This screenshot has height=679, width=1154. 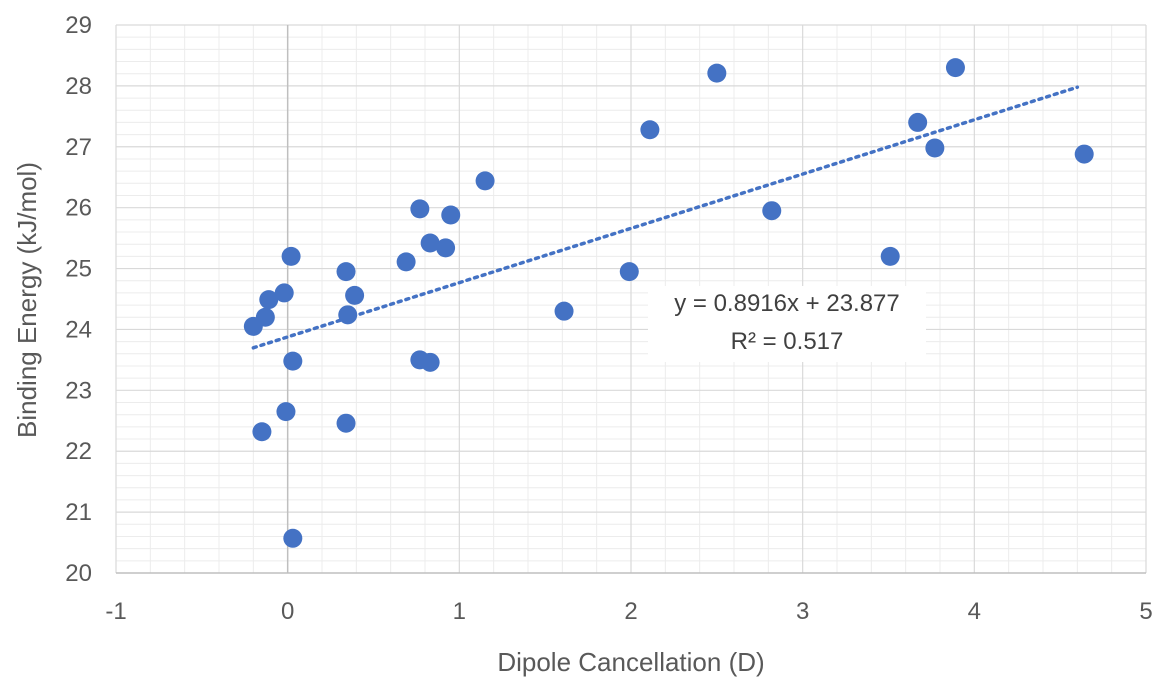 What do you see at coordinates (78, 269) in the screenshot?
I see `y-tick-label: 25` at bounding box center [78, 269].